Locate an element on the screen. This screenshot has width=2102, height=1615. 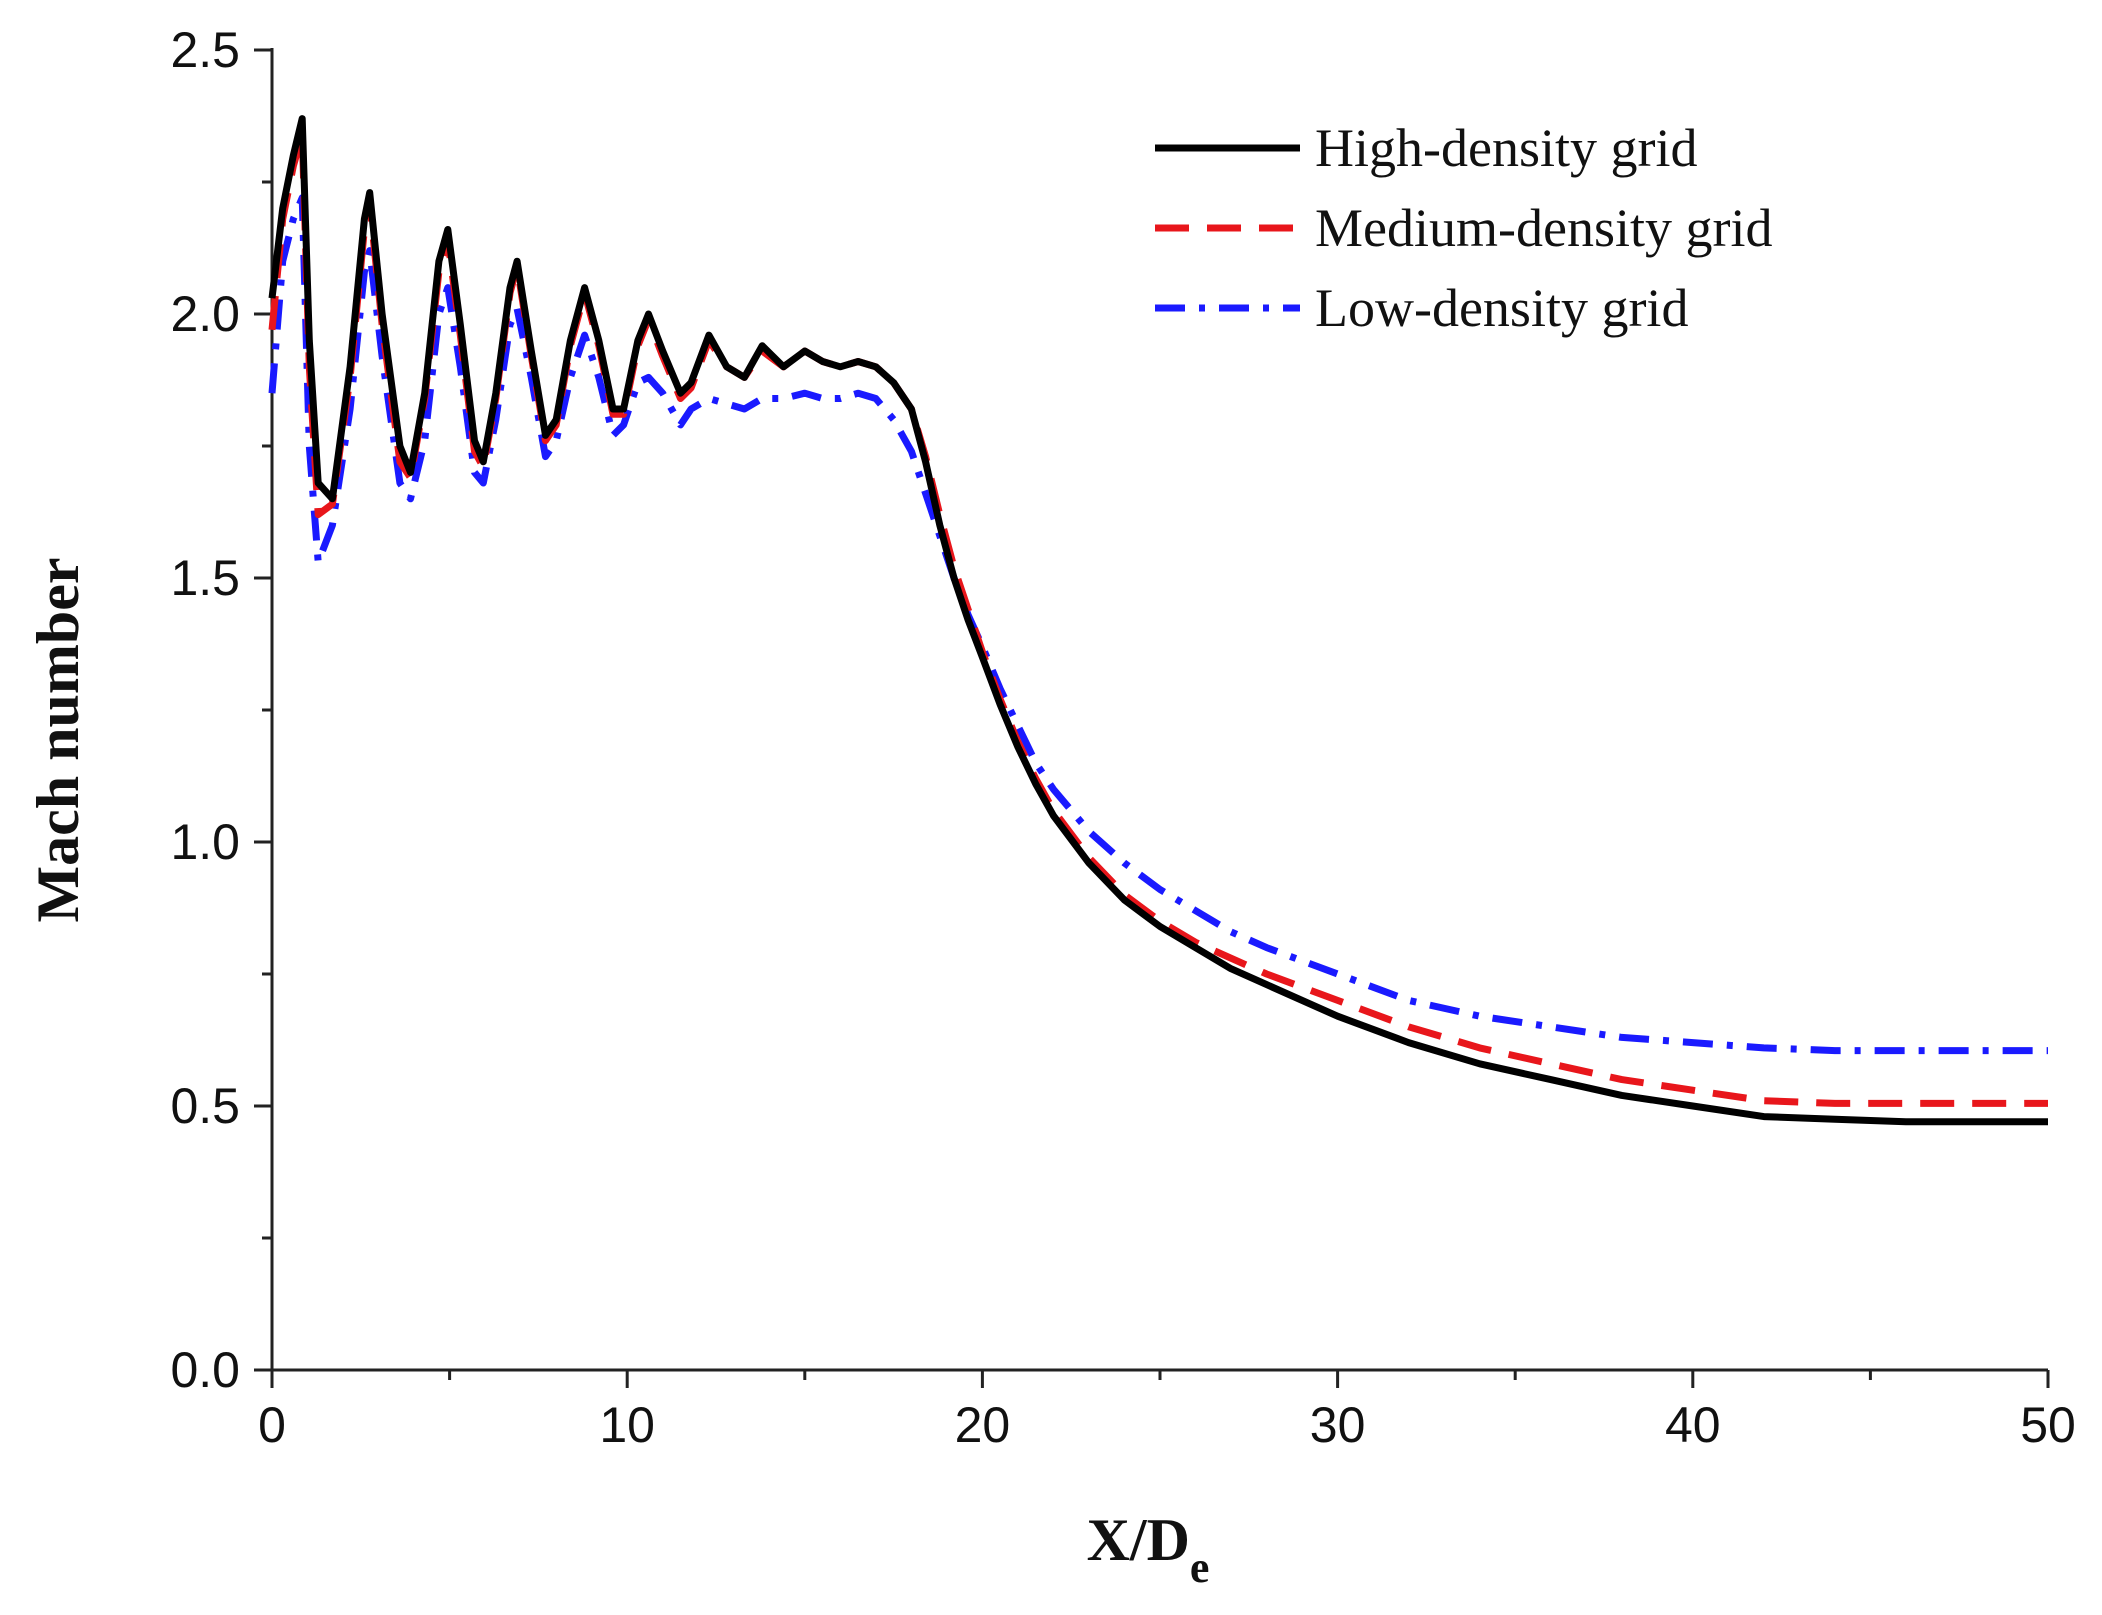
y-tick-label: 2.5 is located at coordinates (205, 50).